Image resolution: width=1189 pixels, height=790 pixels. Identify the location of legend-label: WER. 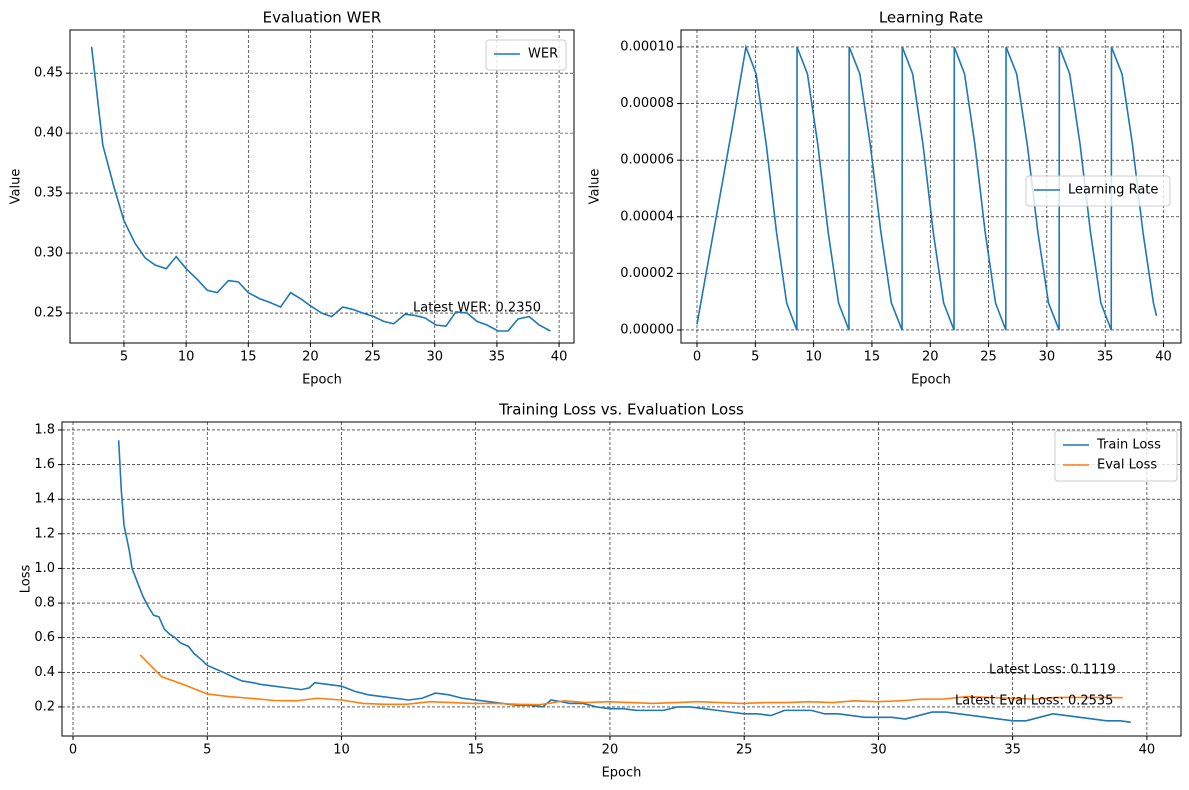
(543, 54).